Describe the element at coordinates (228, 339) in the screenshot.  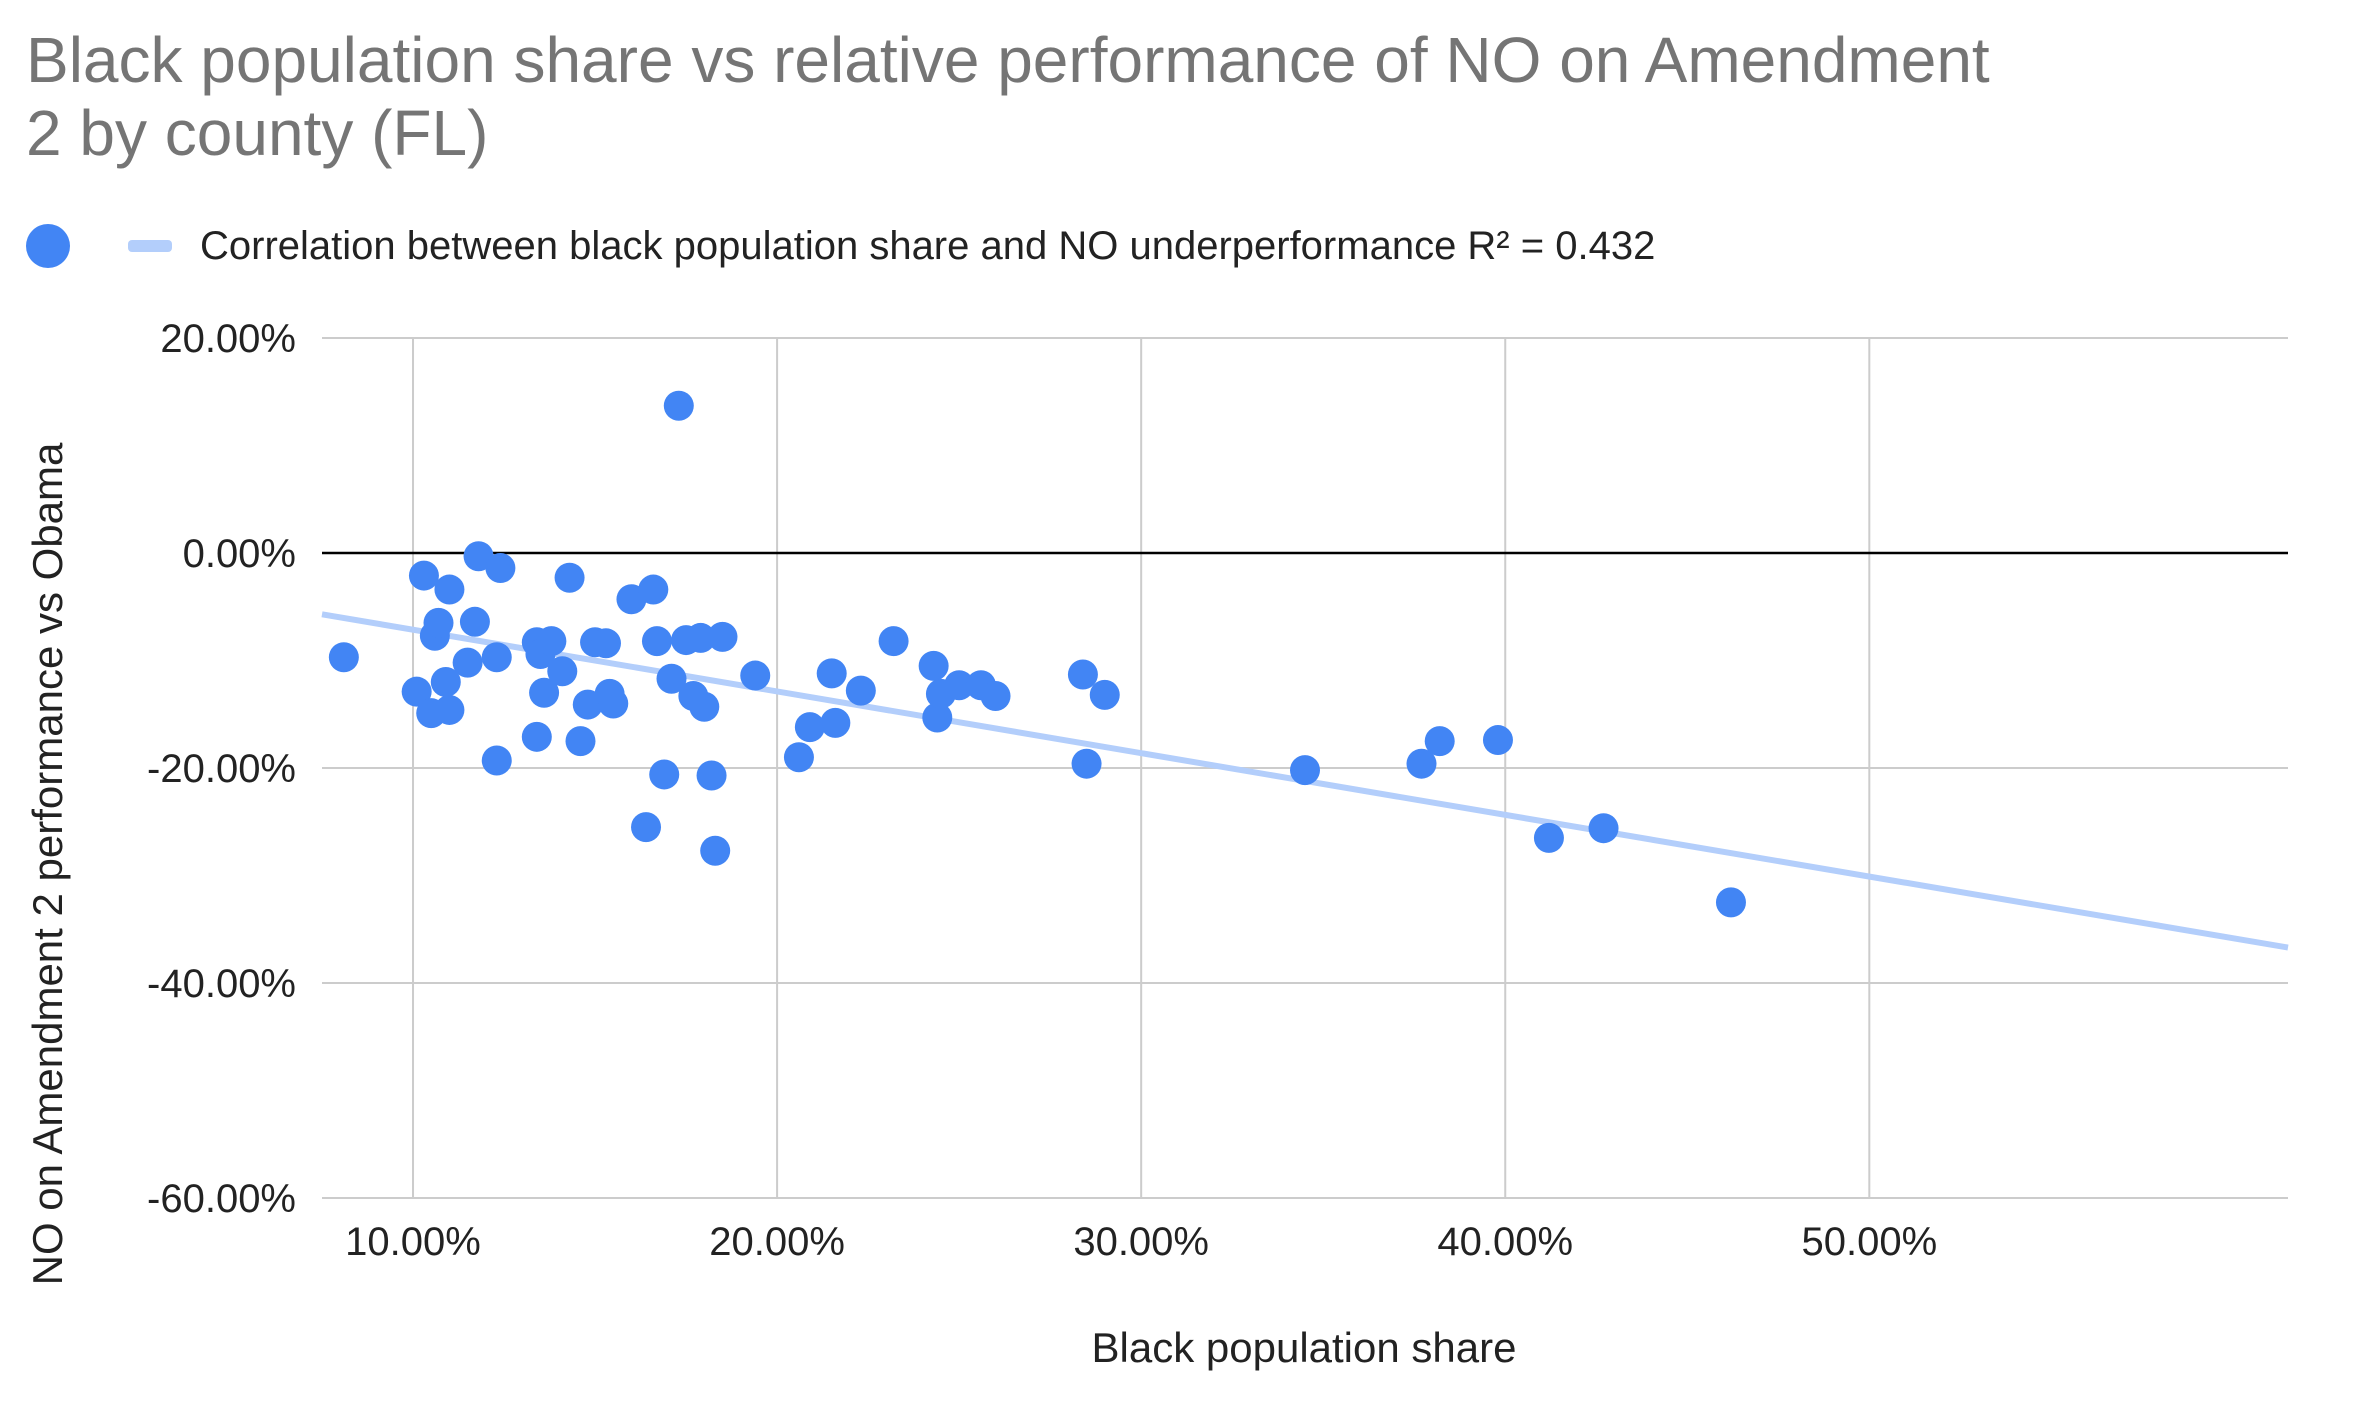
I see `y-tick-label: 20.00%` at that location.